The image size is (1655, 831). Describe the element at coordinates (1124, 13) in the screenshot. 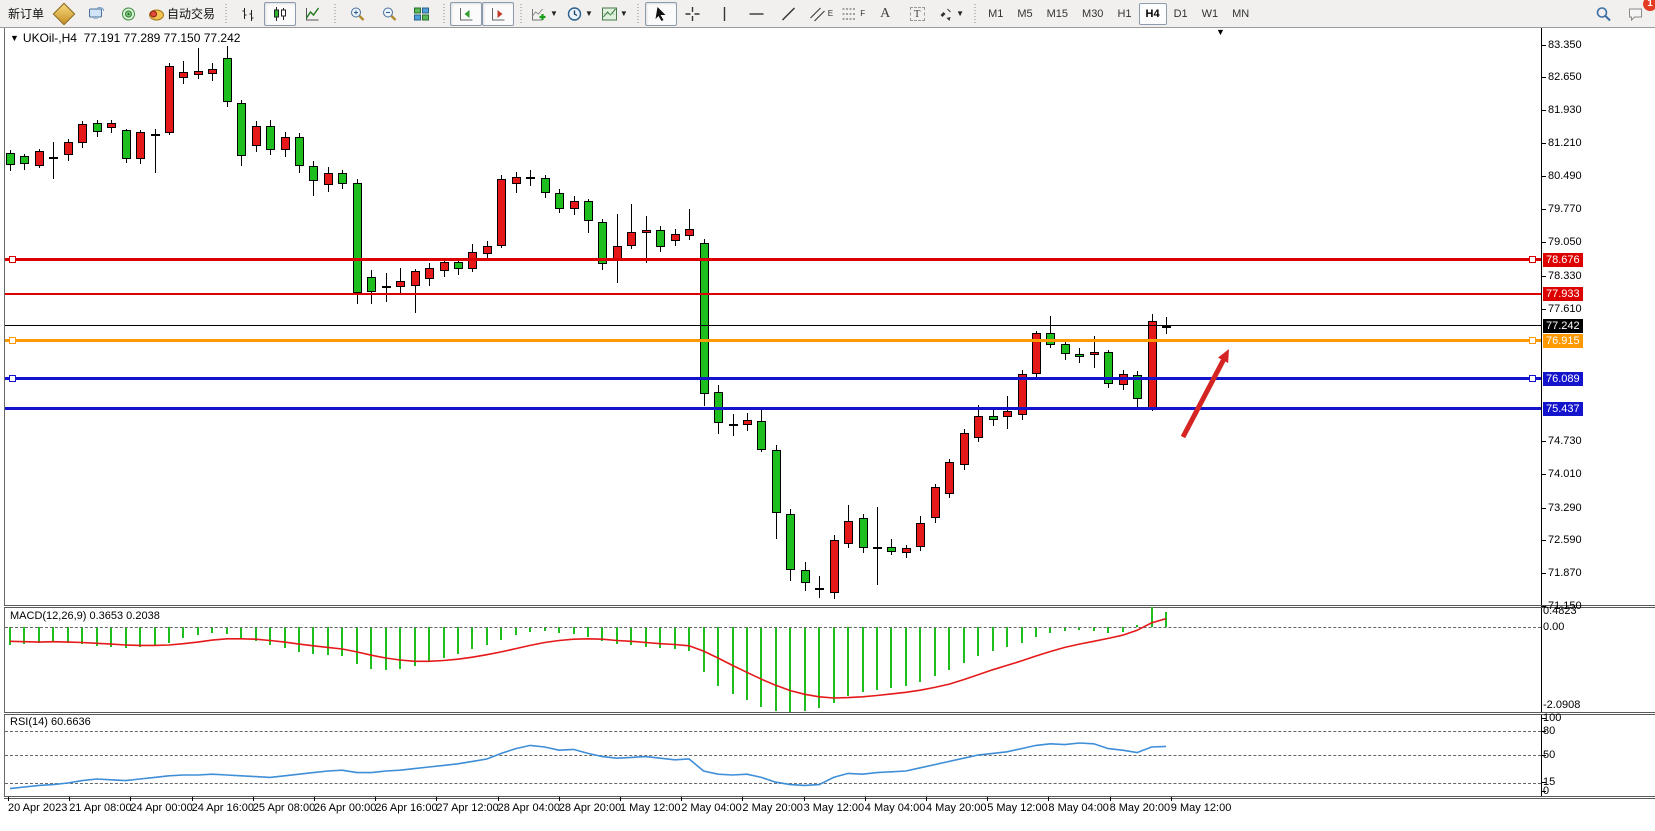

I see `timeframe-button-h1: H1` at that location.